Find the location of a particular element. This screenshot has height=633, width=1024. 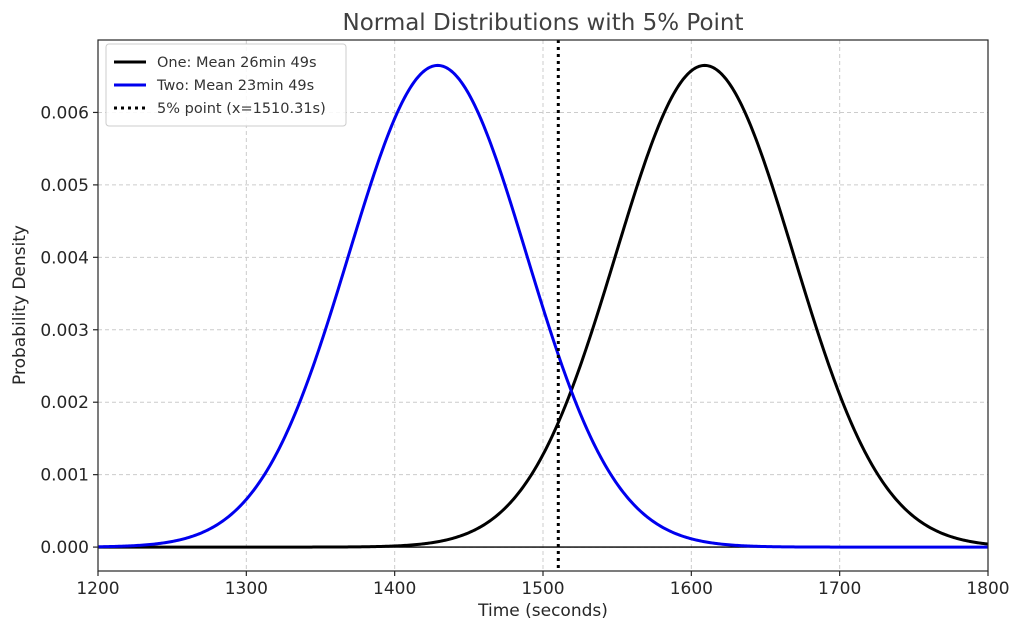

x-axis-ticks: 1200 1300 1400 1500 1600 1700 1800 is located at coordinates (543, 585).